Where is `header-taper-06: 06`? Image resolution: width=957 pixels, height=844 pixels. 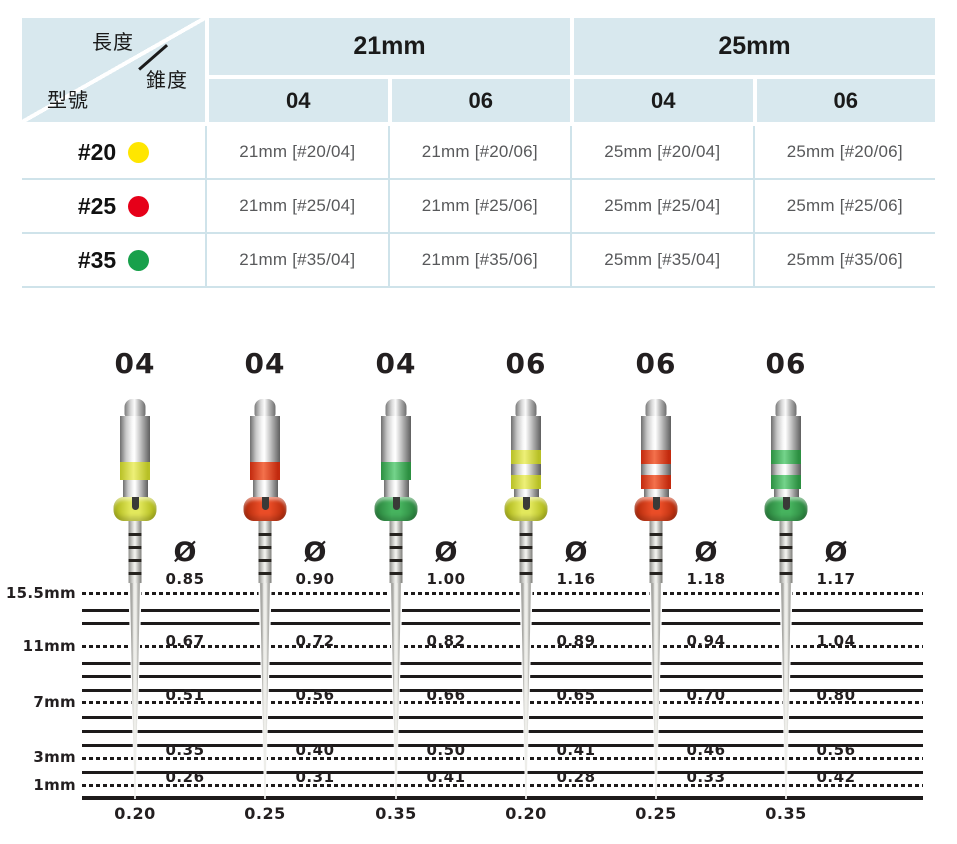 header-taper-06: 06 is located at coordinates (480, 100).